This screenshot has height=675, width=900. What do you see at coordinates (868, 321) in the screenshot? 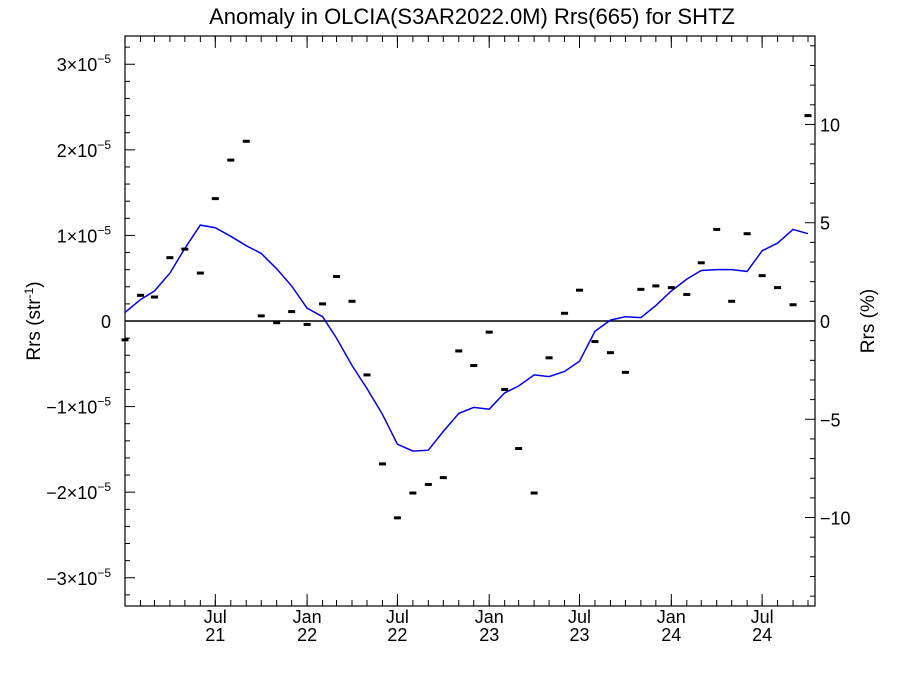
I see `y-axis-label-right: Rrs (%)` at bounding box center [868, 321].